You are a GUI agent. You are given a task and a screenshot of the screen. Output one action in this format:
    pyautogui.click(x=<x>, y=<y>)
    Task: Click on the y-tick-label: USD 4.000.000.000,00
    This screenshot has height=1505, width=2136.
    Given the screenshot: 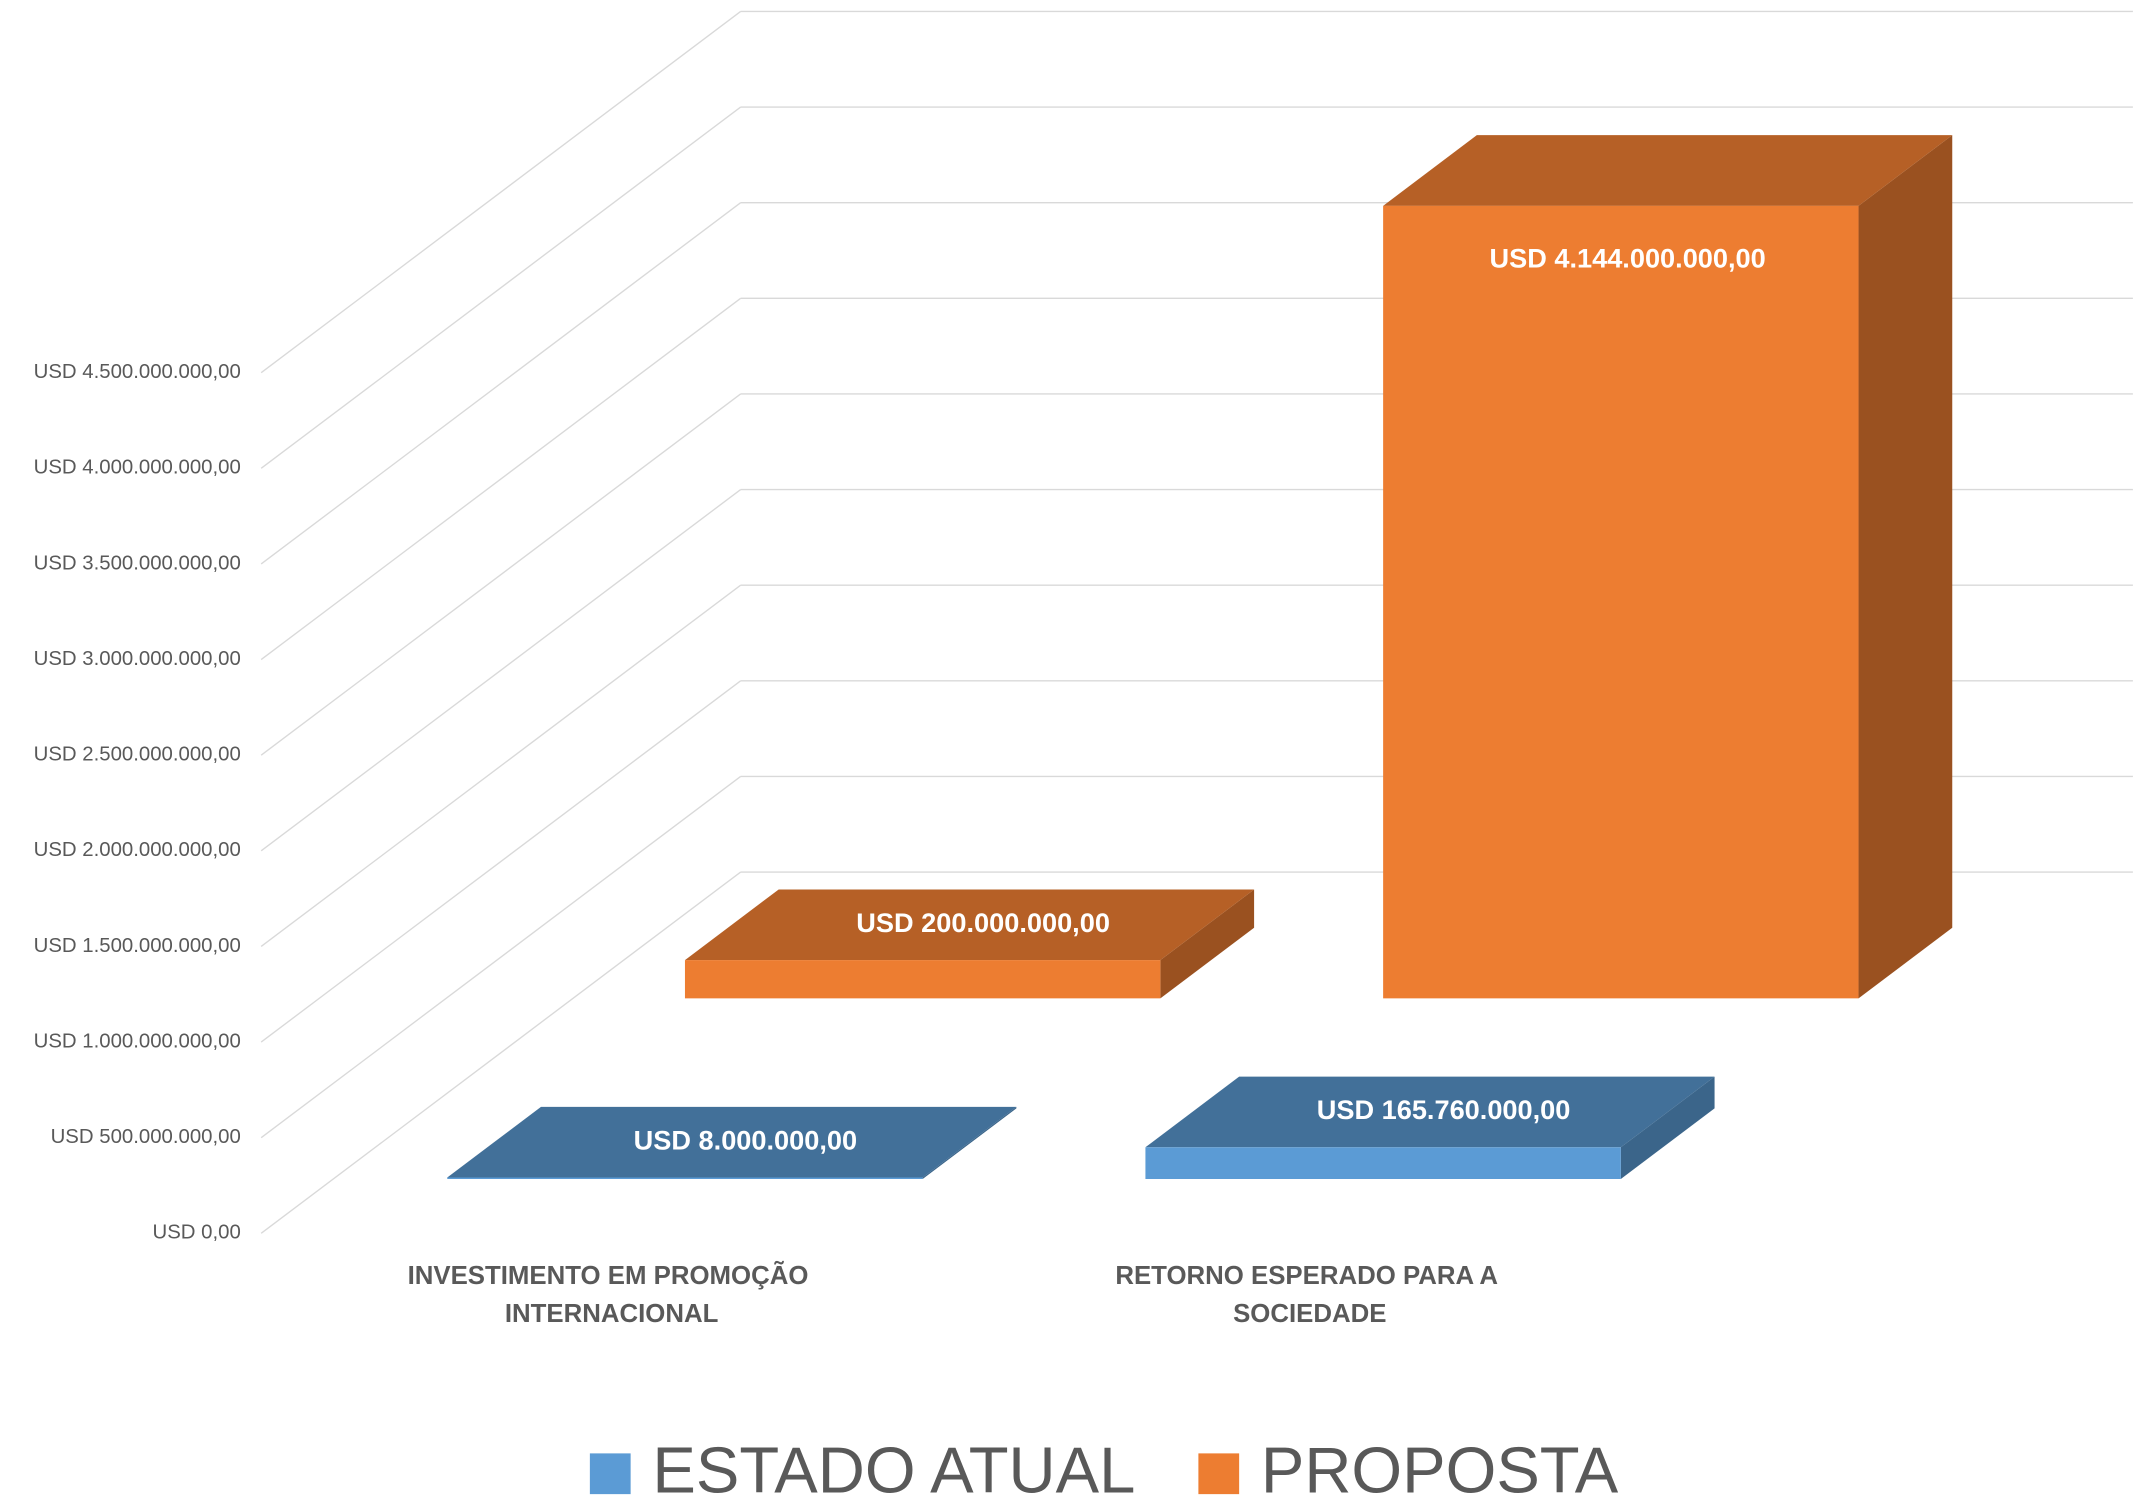 What is the action you would take?
    pyautogui.click(x=137, y=468)
    